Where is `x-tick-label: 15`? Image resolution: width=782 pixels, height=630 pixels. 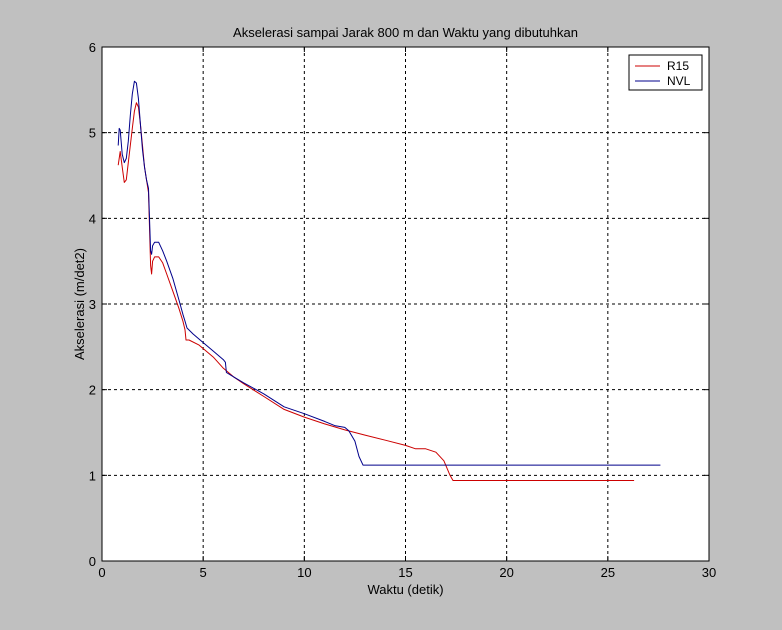
x-tick-label: 15 is located at coordinates (405, 572).